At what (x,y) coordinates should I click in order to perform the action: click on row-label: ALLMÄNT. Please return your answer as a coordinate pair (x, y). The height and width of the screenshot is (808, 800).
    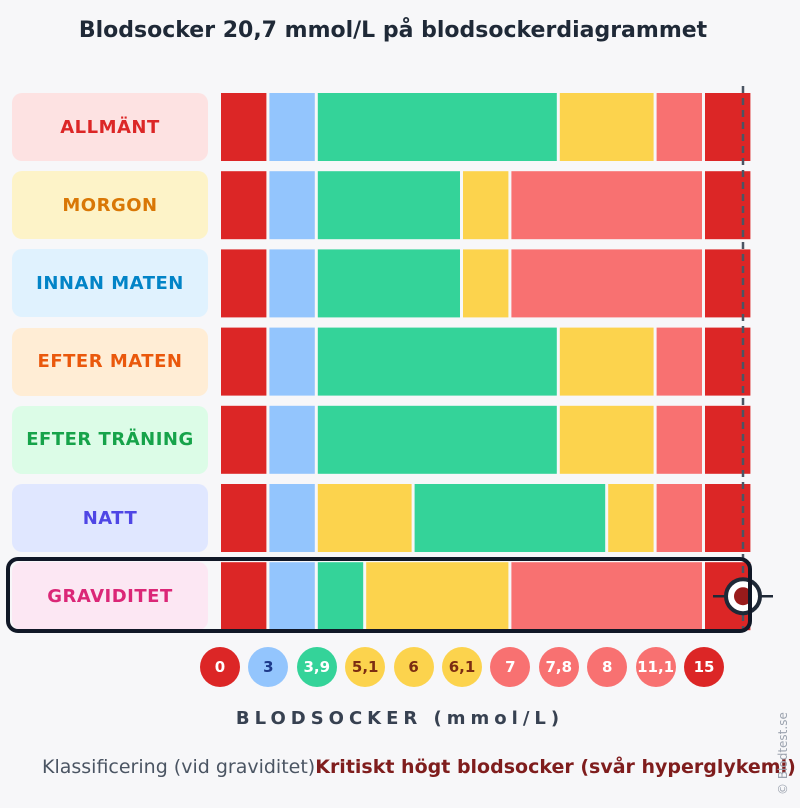
    Looking at the image, I should click on (110, 127).